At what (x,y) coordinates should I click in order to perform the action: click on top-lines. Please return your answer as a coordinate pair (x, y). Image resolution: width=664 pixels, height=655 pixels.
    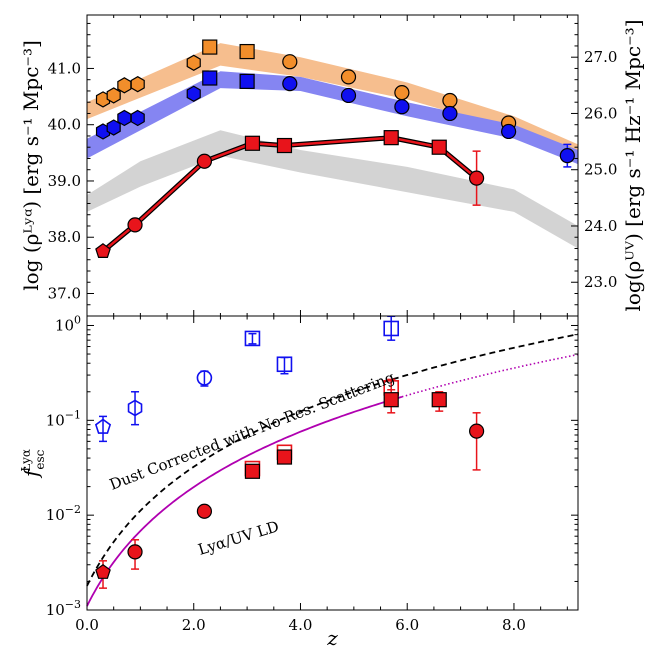
    Looking at the image, I should click on (290, 194).